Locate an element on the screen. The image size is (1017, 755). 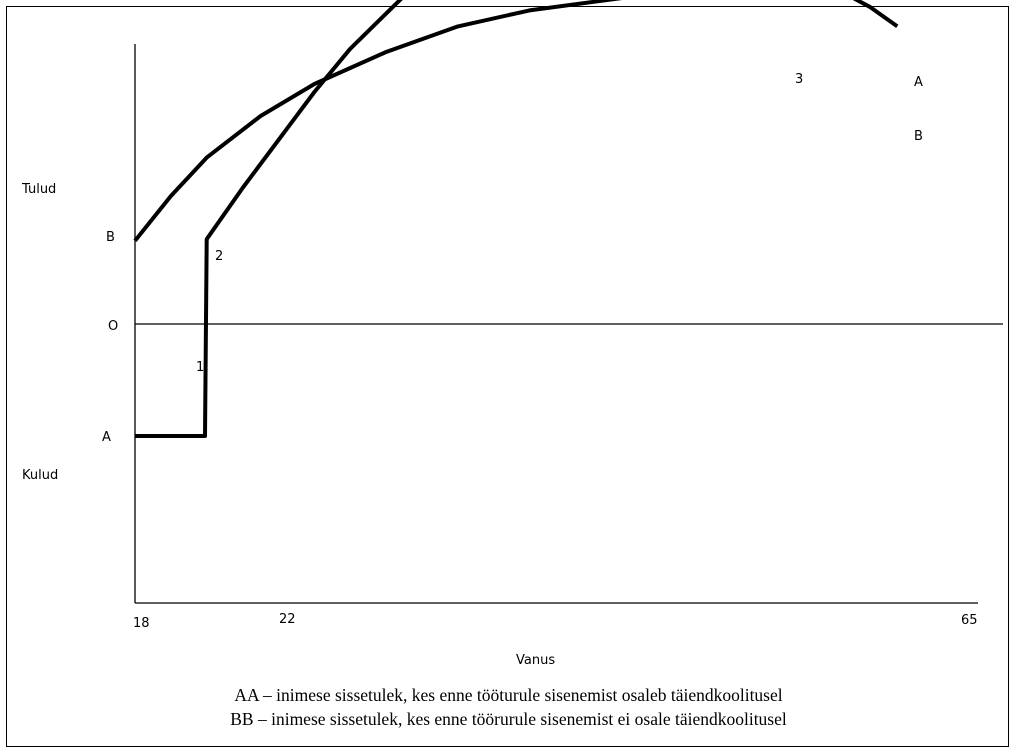
end-label-b: B is located at coordinates (918, 136).